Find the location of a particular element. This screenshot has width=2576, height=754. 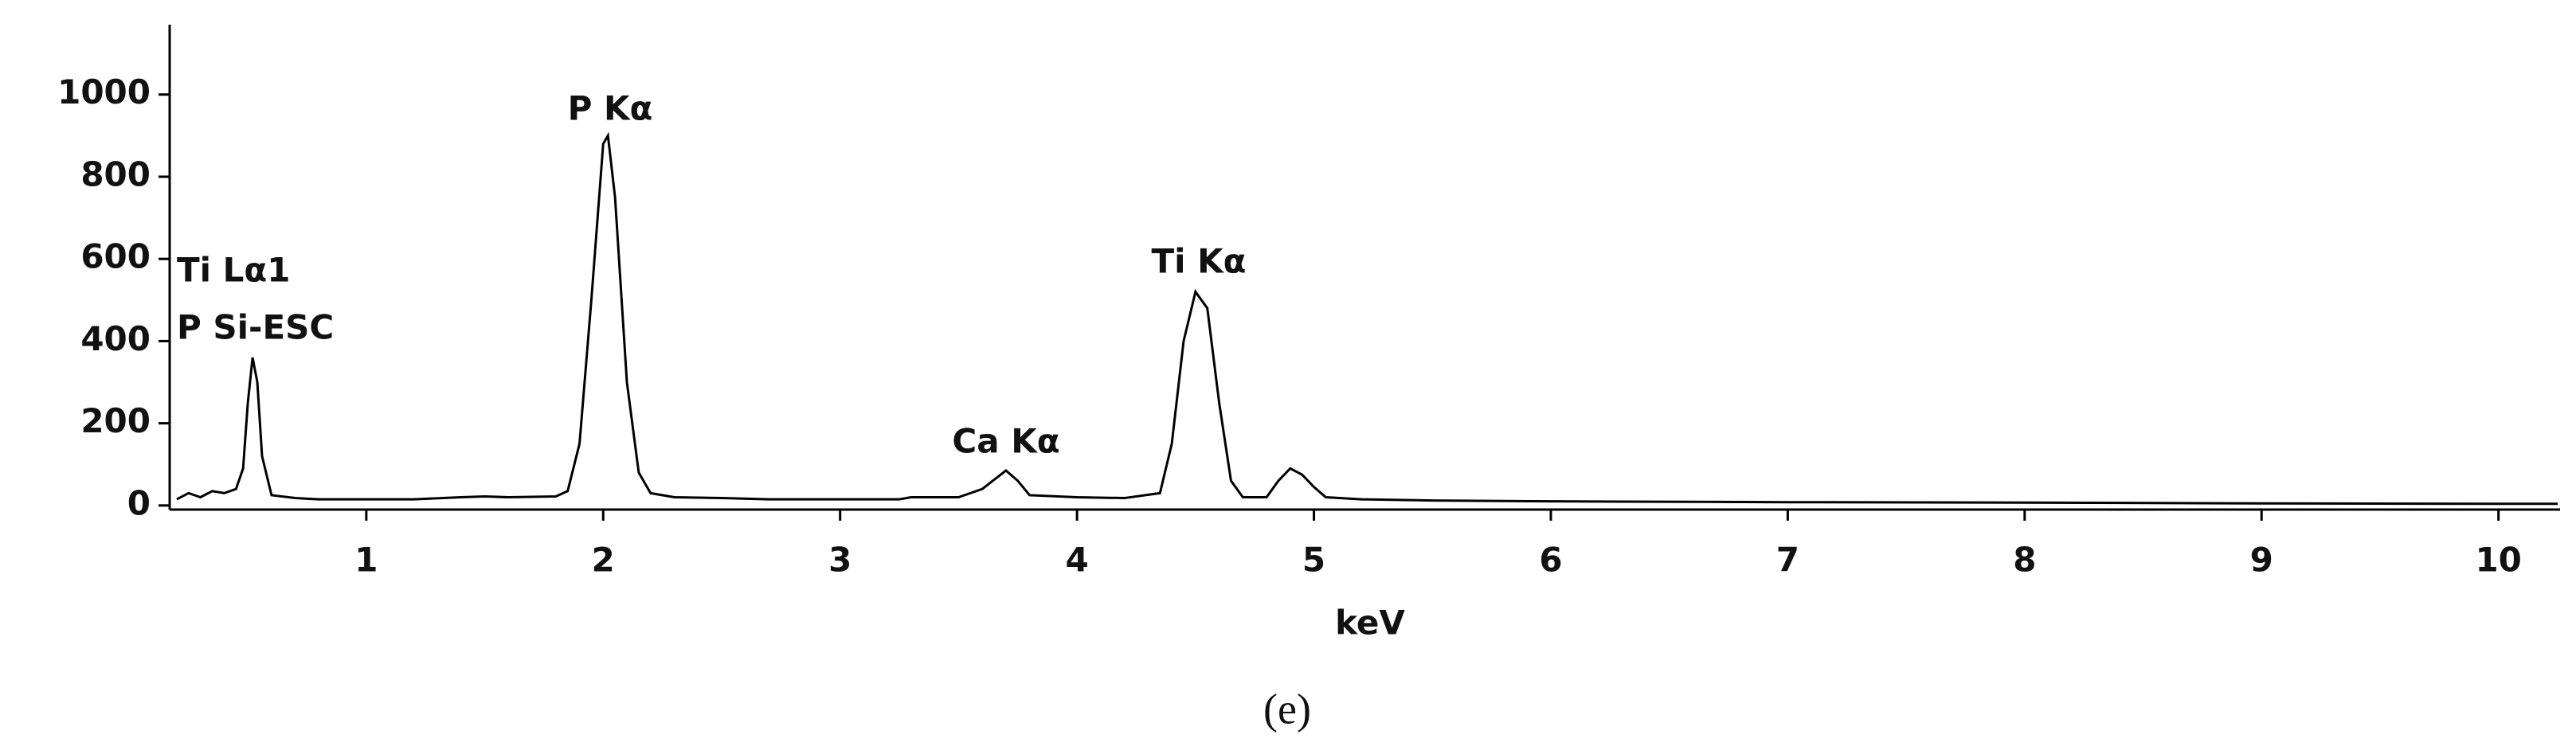

peak-label: Ti Kα is located at coordinates (1198, 261).